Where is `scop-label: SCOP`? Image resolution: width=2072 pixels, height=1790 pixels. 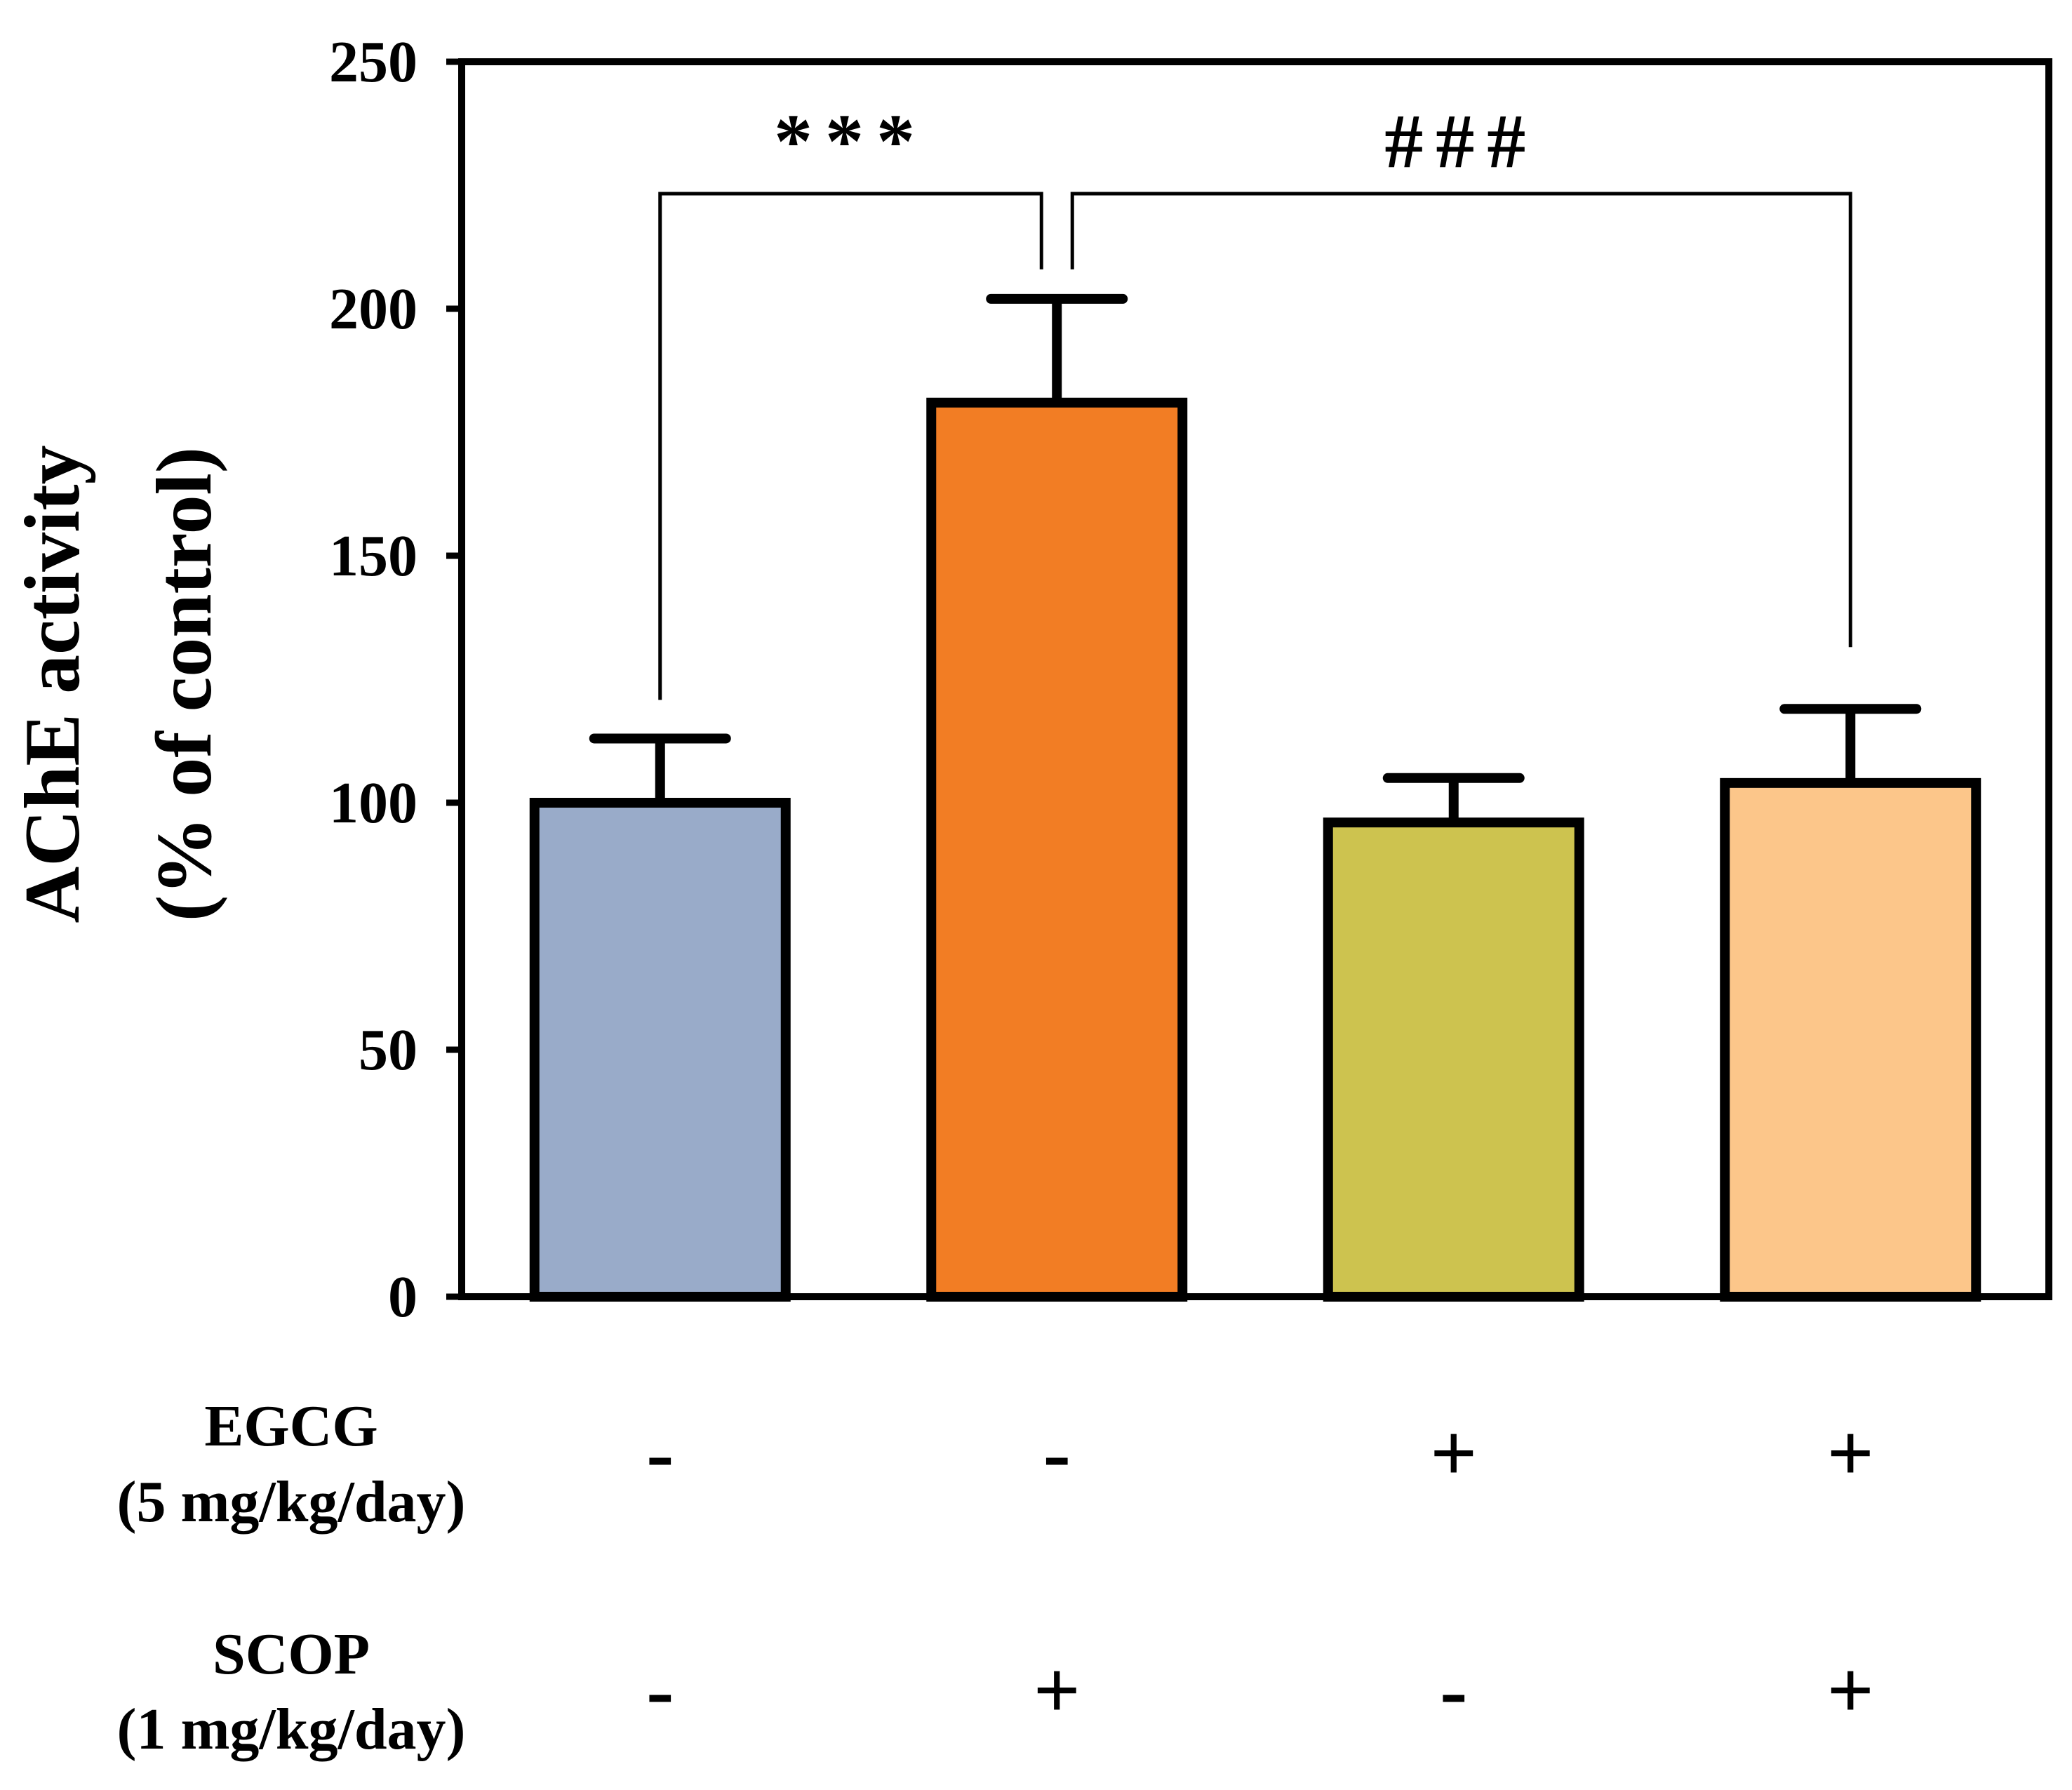
scop-label: SCOP is located at coordinates (291, 1654).